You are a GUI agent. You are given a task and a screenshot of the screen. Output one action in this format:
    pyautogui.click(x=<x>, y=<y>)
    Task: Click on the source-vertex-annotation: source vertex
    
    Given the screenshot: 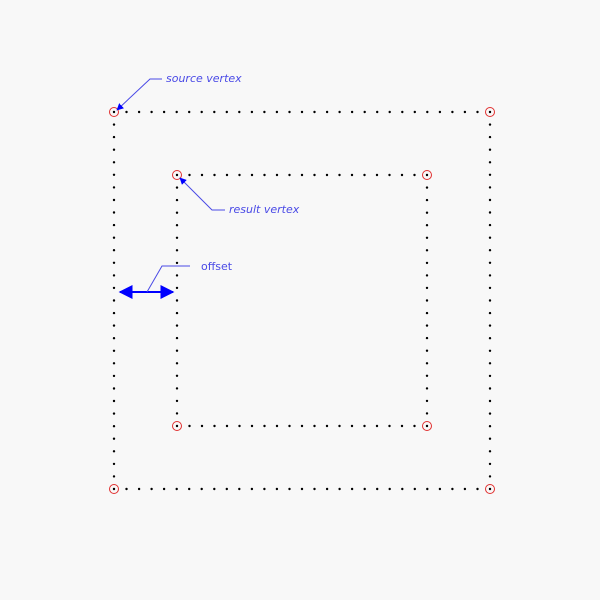 What is the action you would take?
    pyautogui.click(x=179, y=91)
    